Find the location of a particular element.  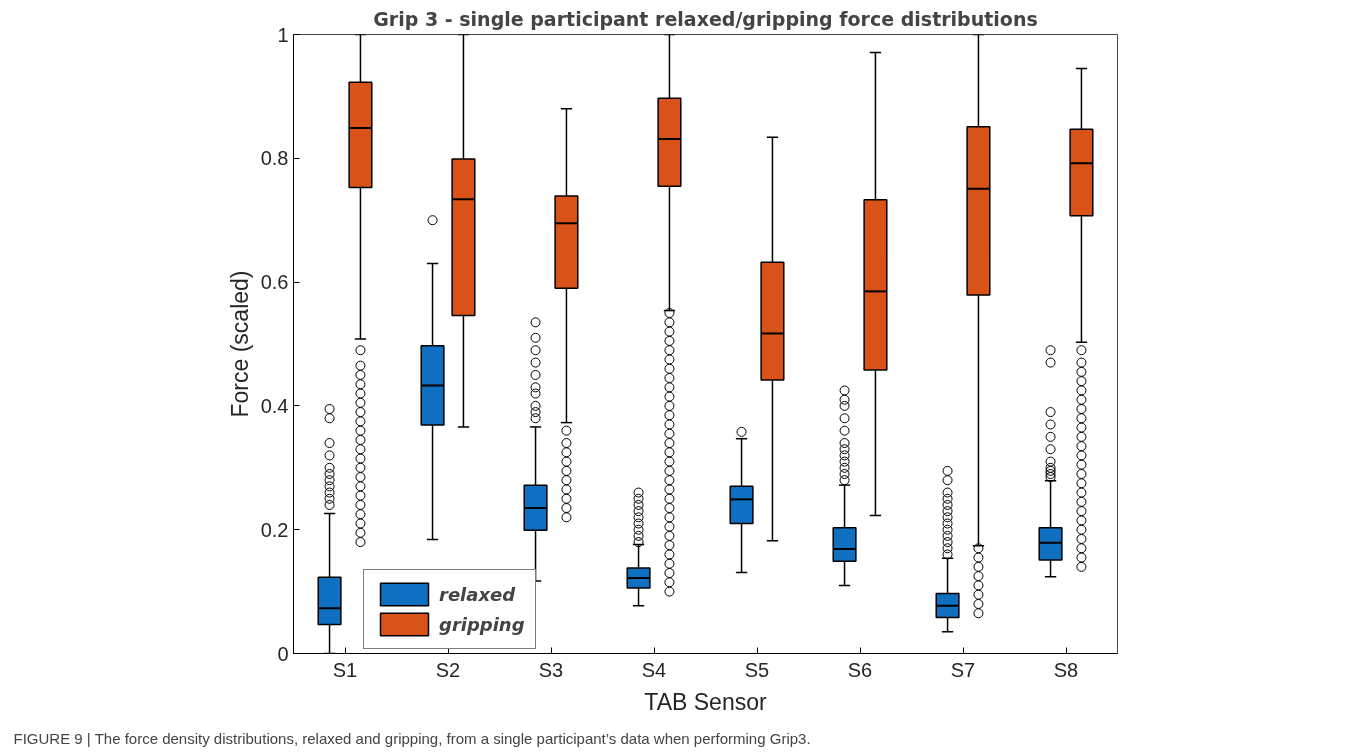

x-tick-label: S7 is located at coordinates (963, 669).